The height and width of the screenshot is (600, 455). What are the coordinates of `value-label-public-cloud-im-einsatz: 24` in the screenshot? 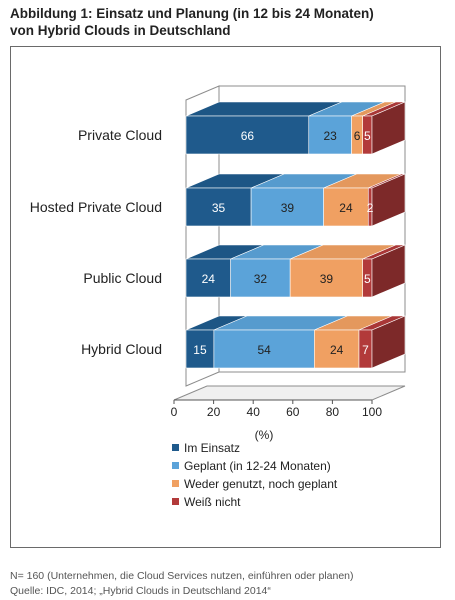 It's located at (209, 279).